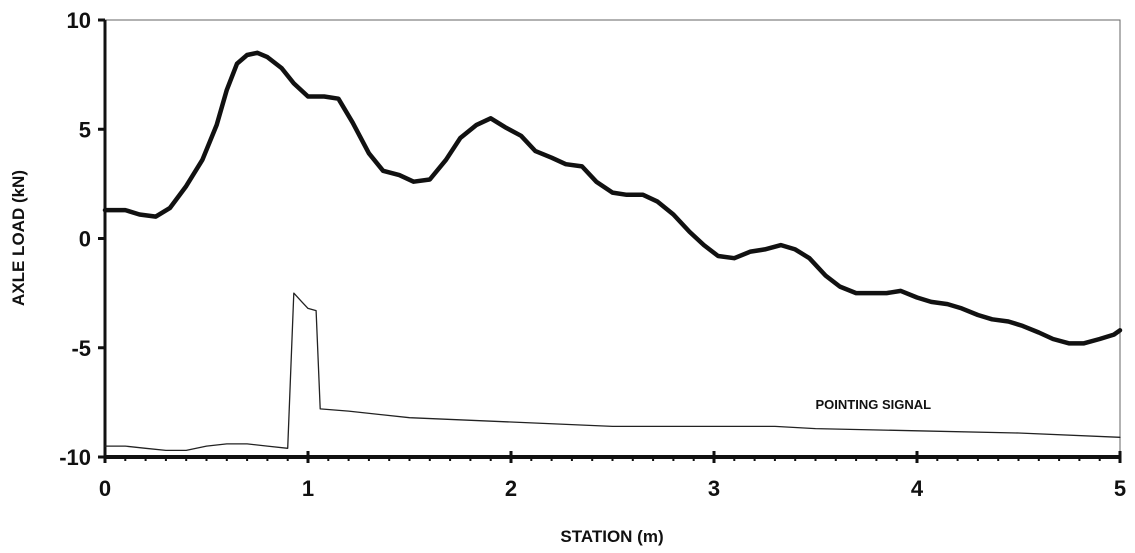  I want to click on y-tick-label: 0, so click(85, 239).